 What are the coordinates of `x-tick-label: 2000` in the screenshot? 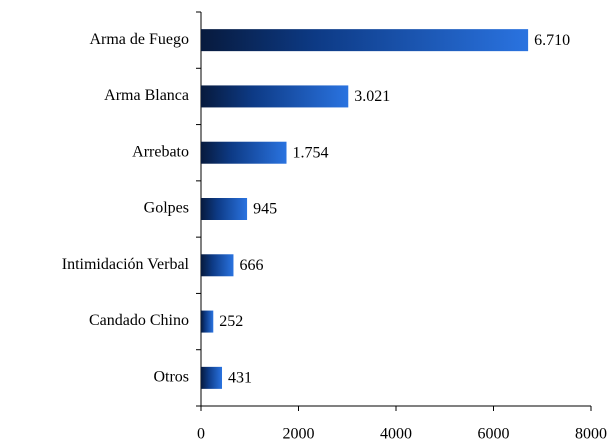 It's located at (299, 434).